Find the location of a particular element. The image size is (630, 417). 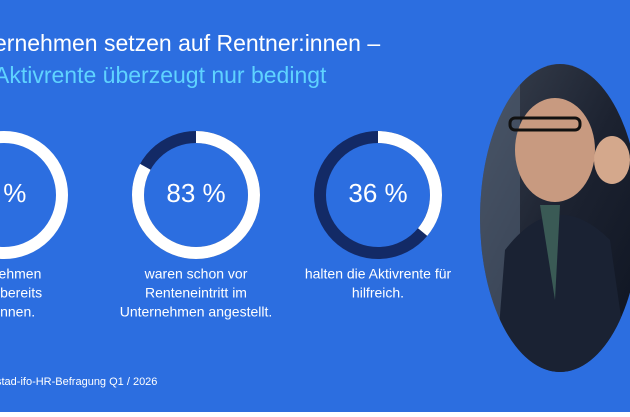

description-line: waren schon vor is located at coordinates (196, 274).